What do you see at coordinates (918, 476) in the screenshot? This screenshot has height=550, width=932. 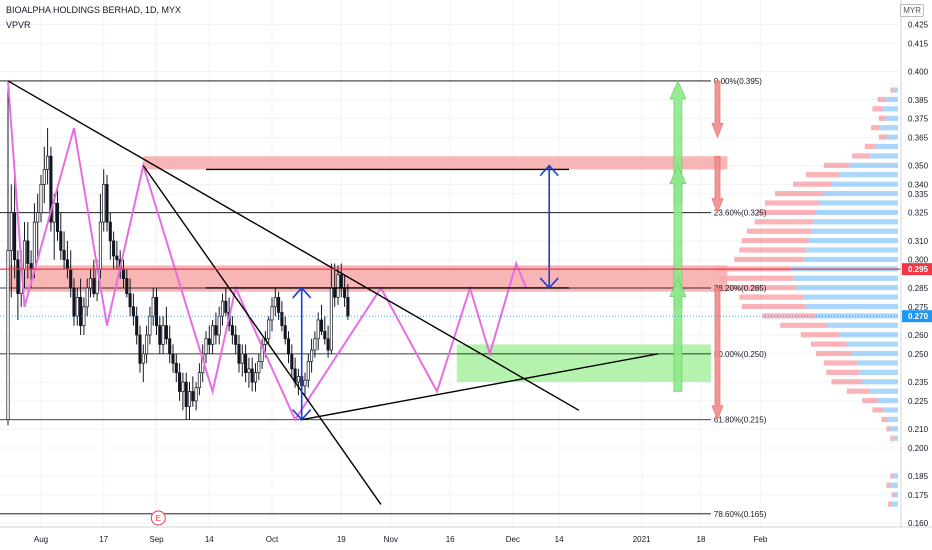 I see `price-tick-label: 0.185` at bounding box center [918, 476].